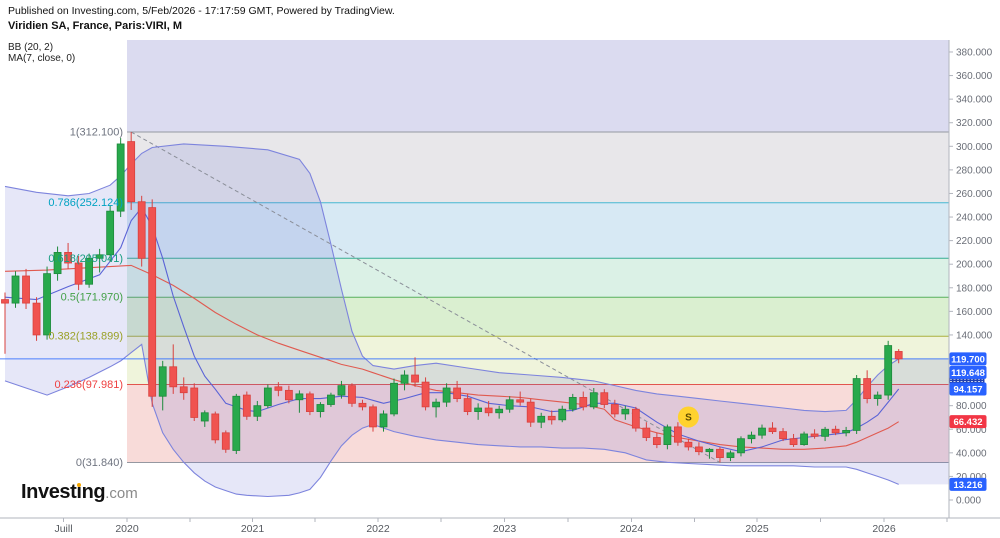 The height and width of the screenshot is (538, 1000). I want to click on logo-orange-dot-icon, so click(79, 484).